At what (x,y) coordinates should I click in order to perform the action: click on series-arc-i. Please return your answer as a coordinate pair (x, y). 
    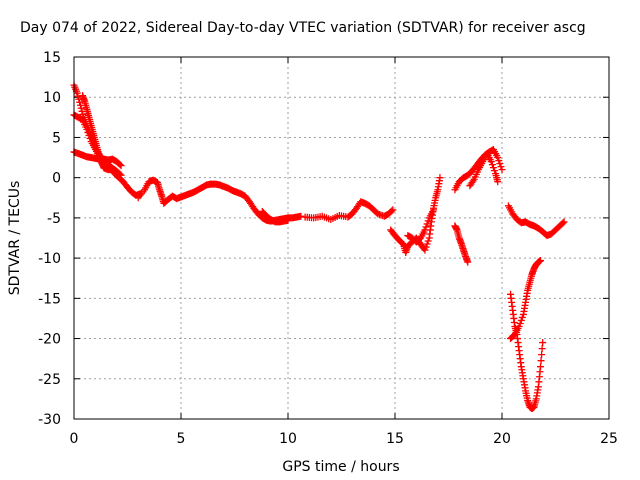
    Looking at the image, I should click on (421, 226).